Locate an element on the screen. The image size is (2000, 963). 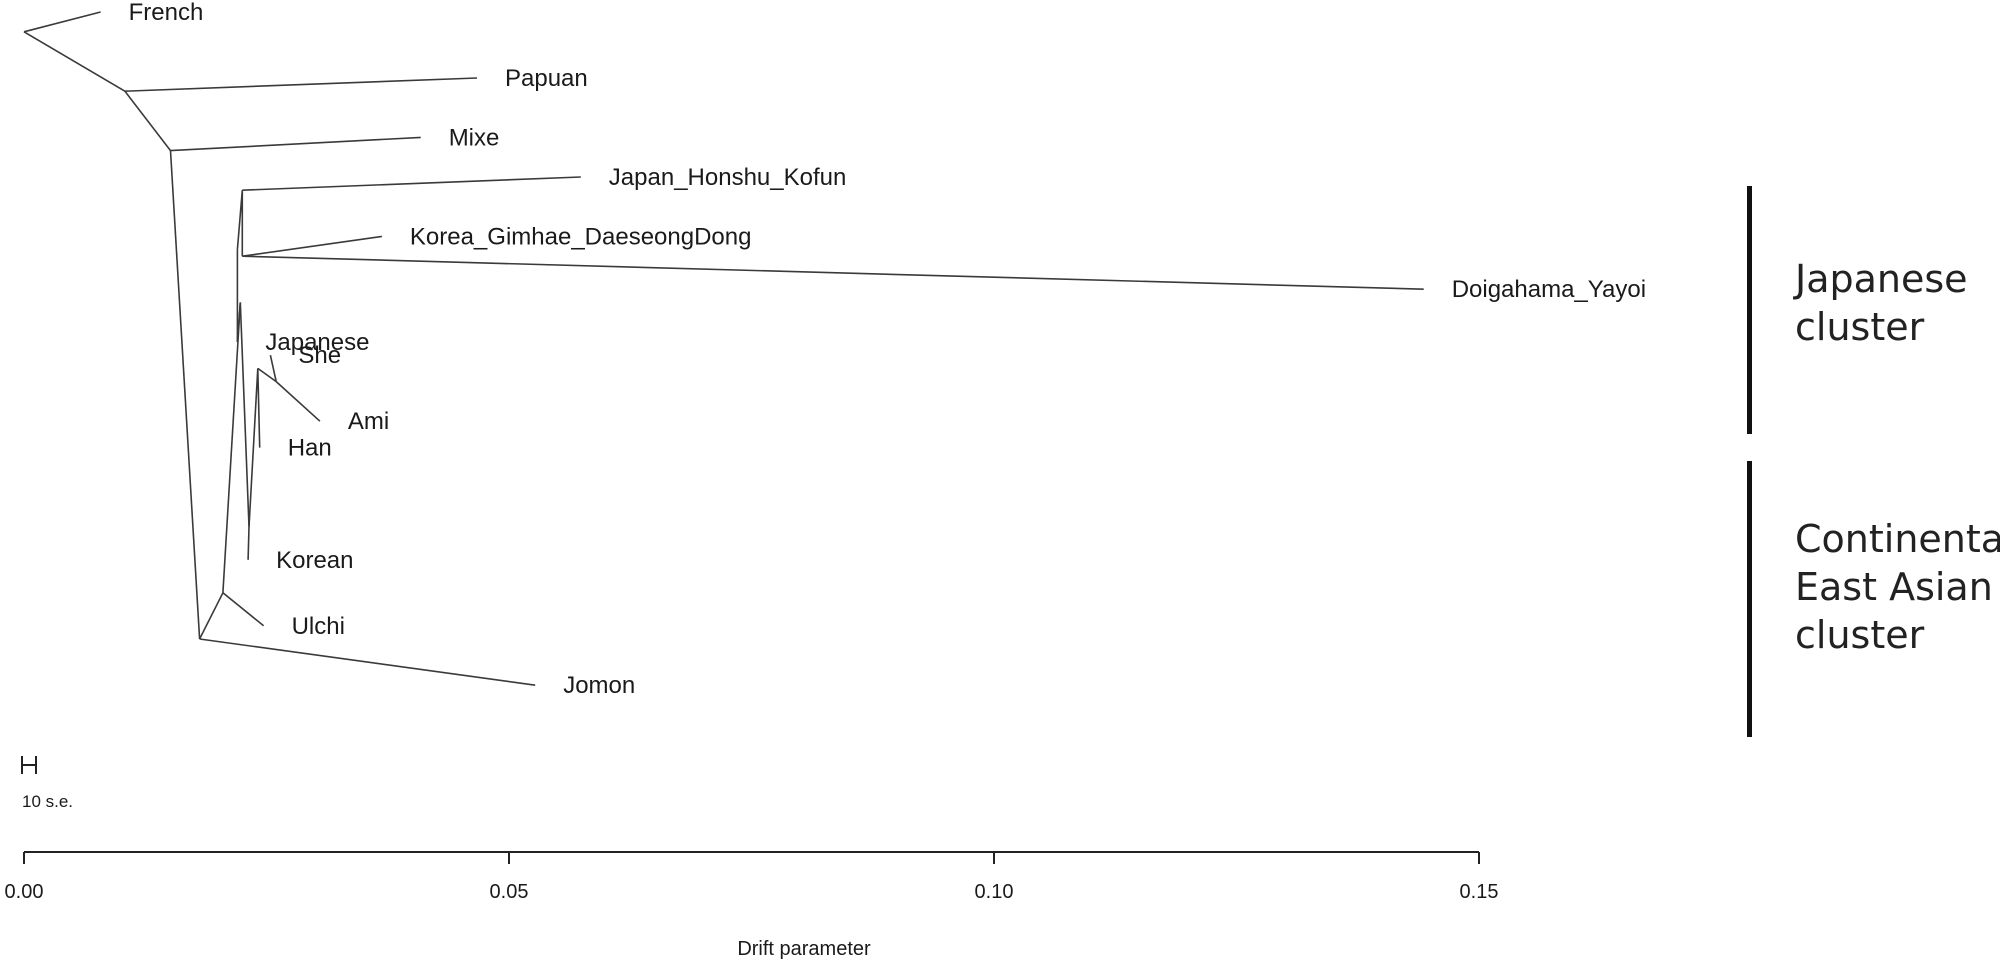
leaf-label: Mixe is located at coordinates (474, 137).